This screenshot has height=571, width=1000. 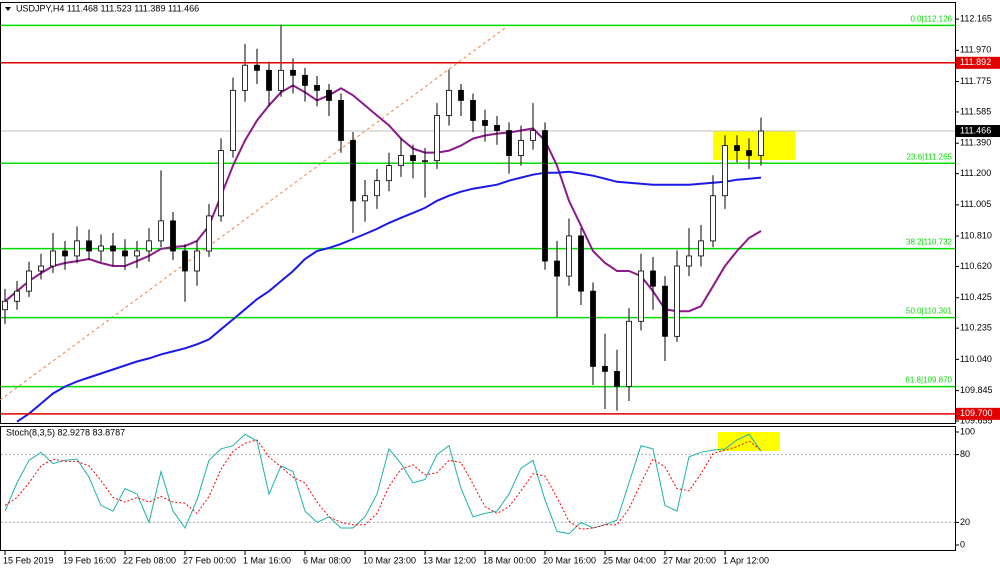 I want to click on y-tick-label: 111.390, so click(x=975, y=143).